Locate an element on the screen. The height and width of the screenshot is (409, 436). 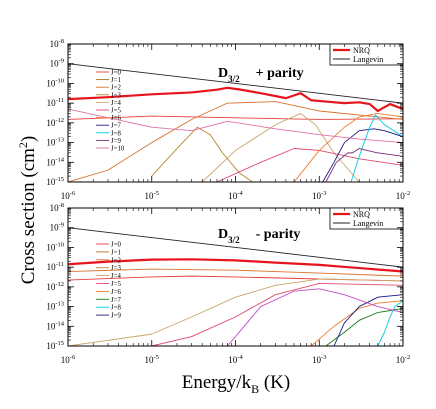
series-j-2-line is located at coordinates (235, 272).